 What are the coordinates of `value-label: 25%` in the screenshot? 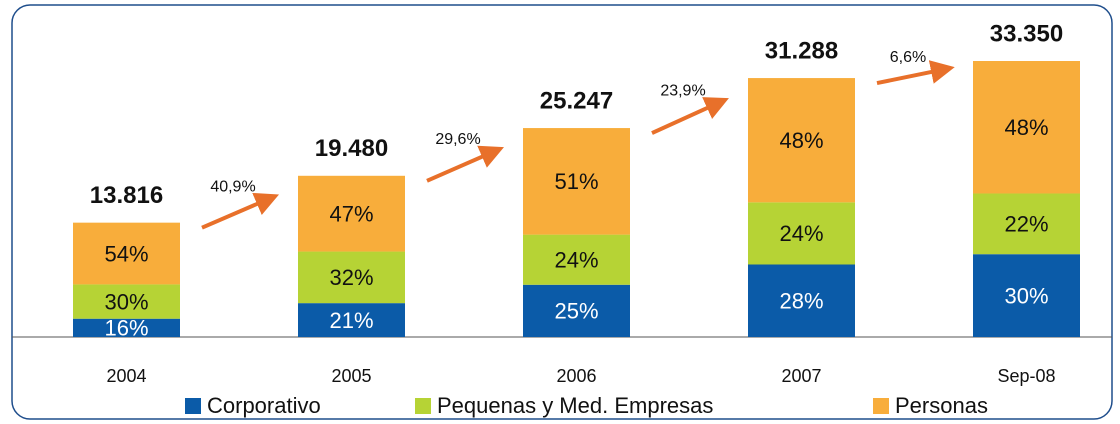 It's located at (576, 311).